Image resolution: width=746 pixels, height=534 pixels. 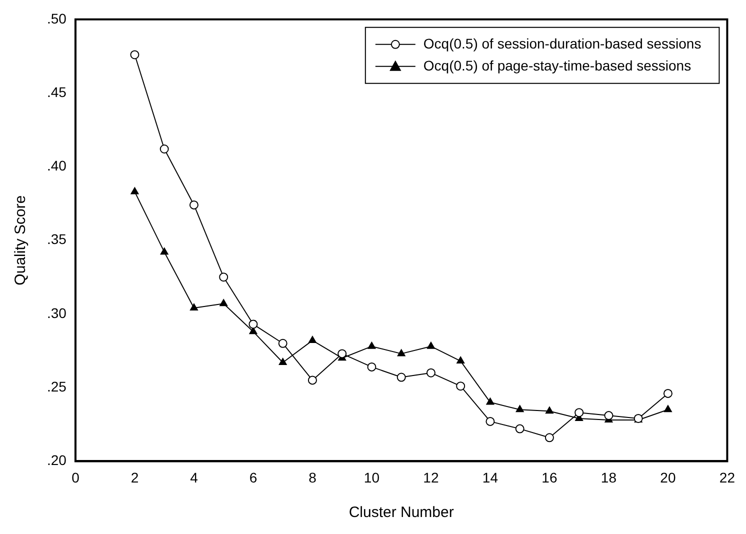 I want to click on y-tick-label: .20, so click(x=56, y=460).